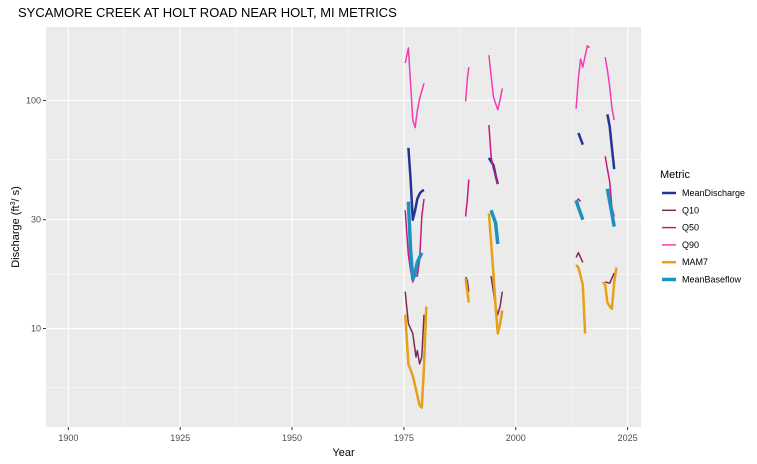  Describe the element at coordinates (68, 438) in the screenshot. I see `x-tick-label: 1900` at that location.